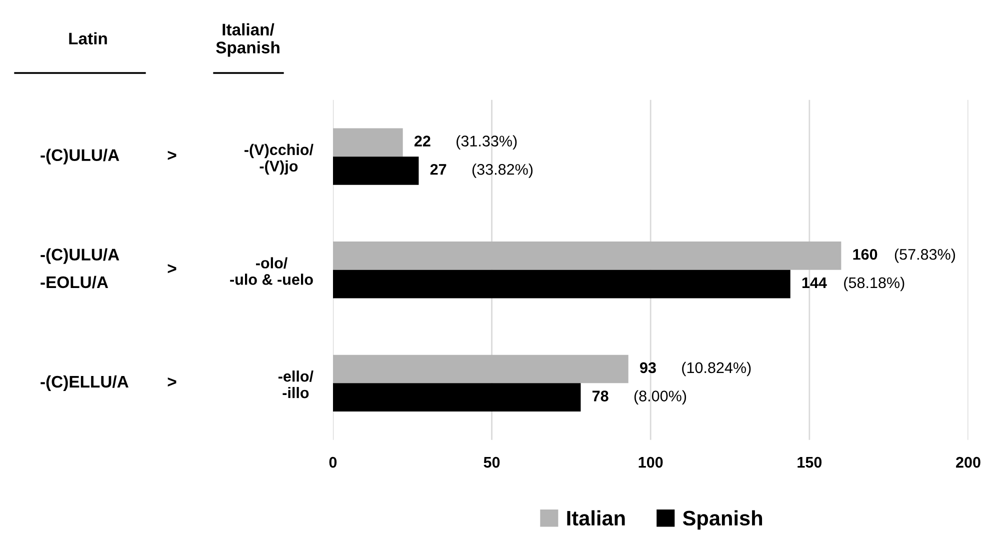 Image resolution: width=988 pixels, height=543 pixels. Describe the element at coordinates (865, 254) in the screenshot. I see `data-label: 160` at that location.